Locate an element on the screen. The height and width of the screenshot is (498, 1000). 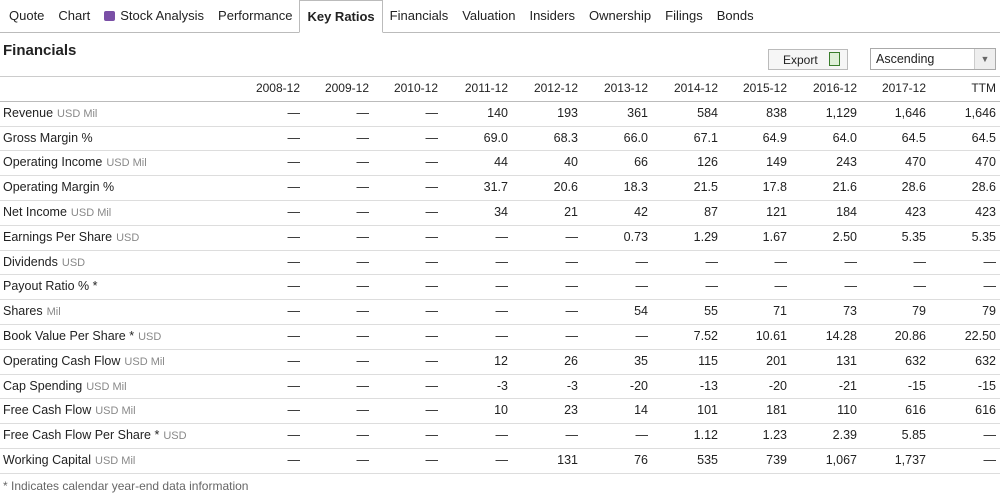
cell-value: 28.6 is located at coordinates (913, 187).